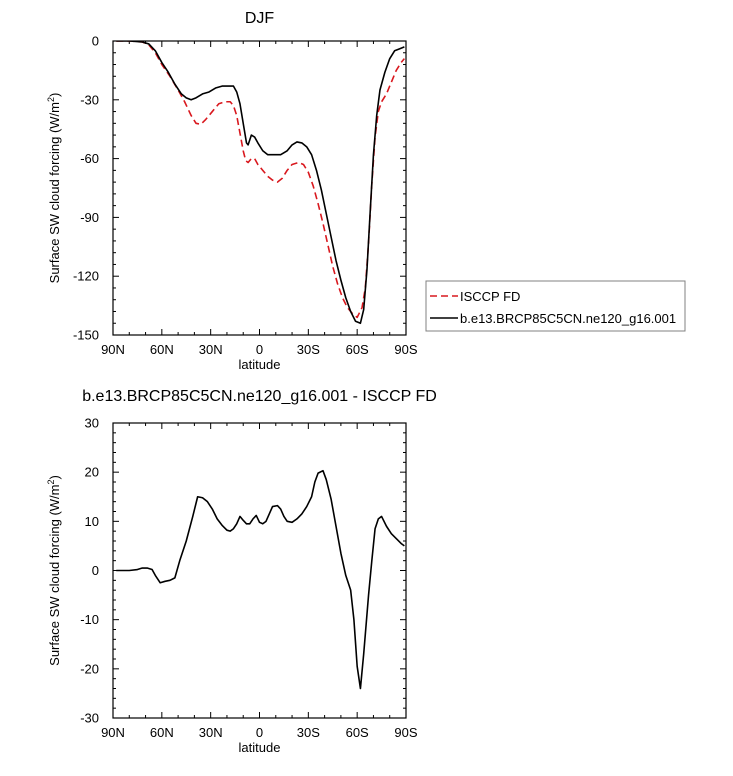 The image size is (733, 776). Describe the element at coordinates (113, 349) in the screenshot. I see `panel1-x-tick-label: 90N` at that location.